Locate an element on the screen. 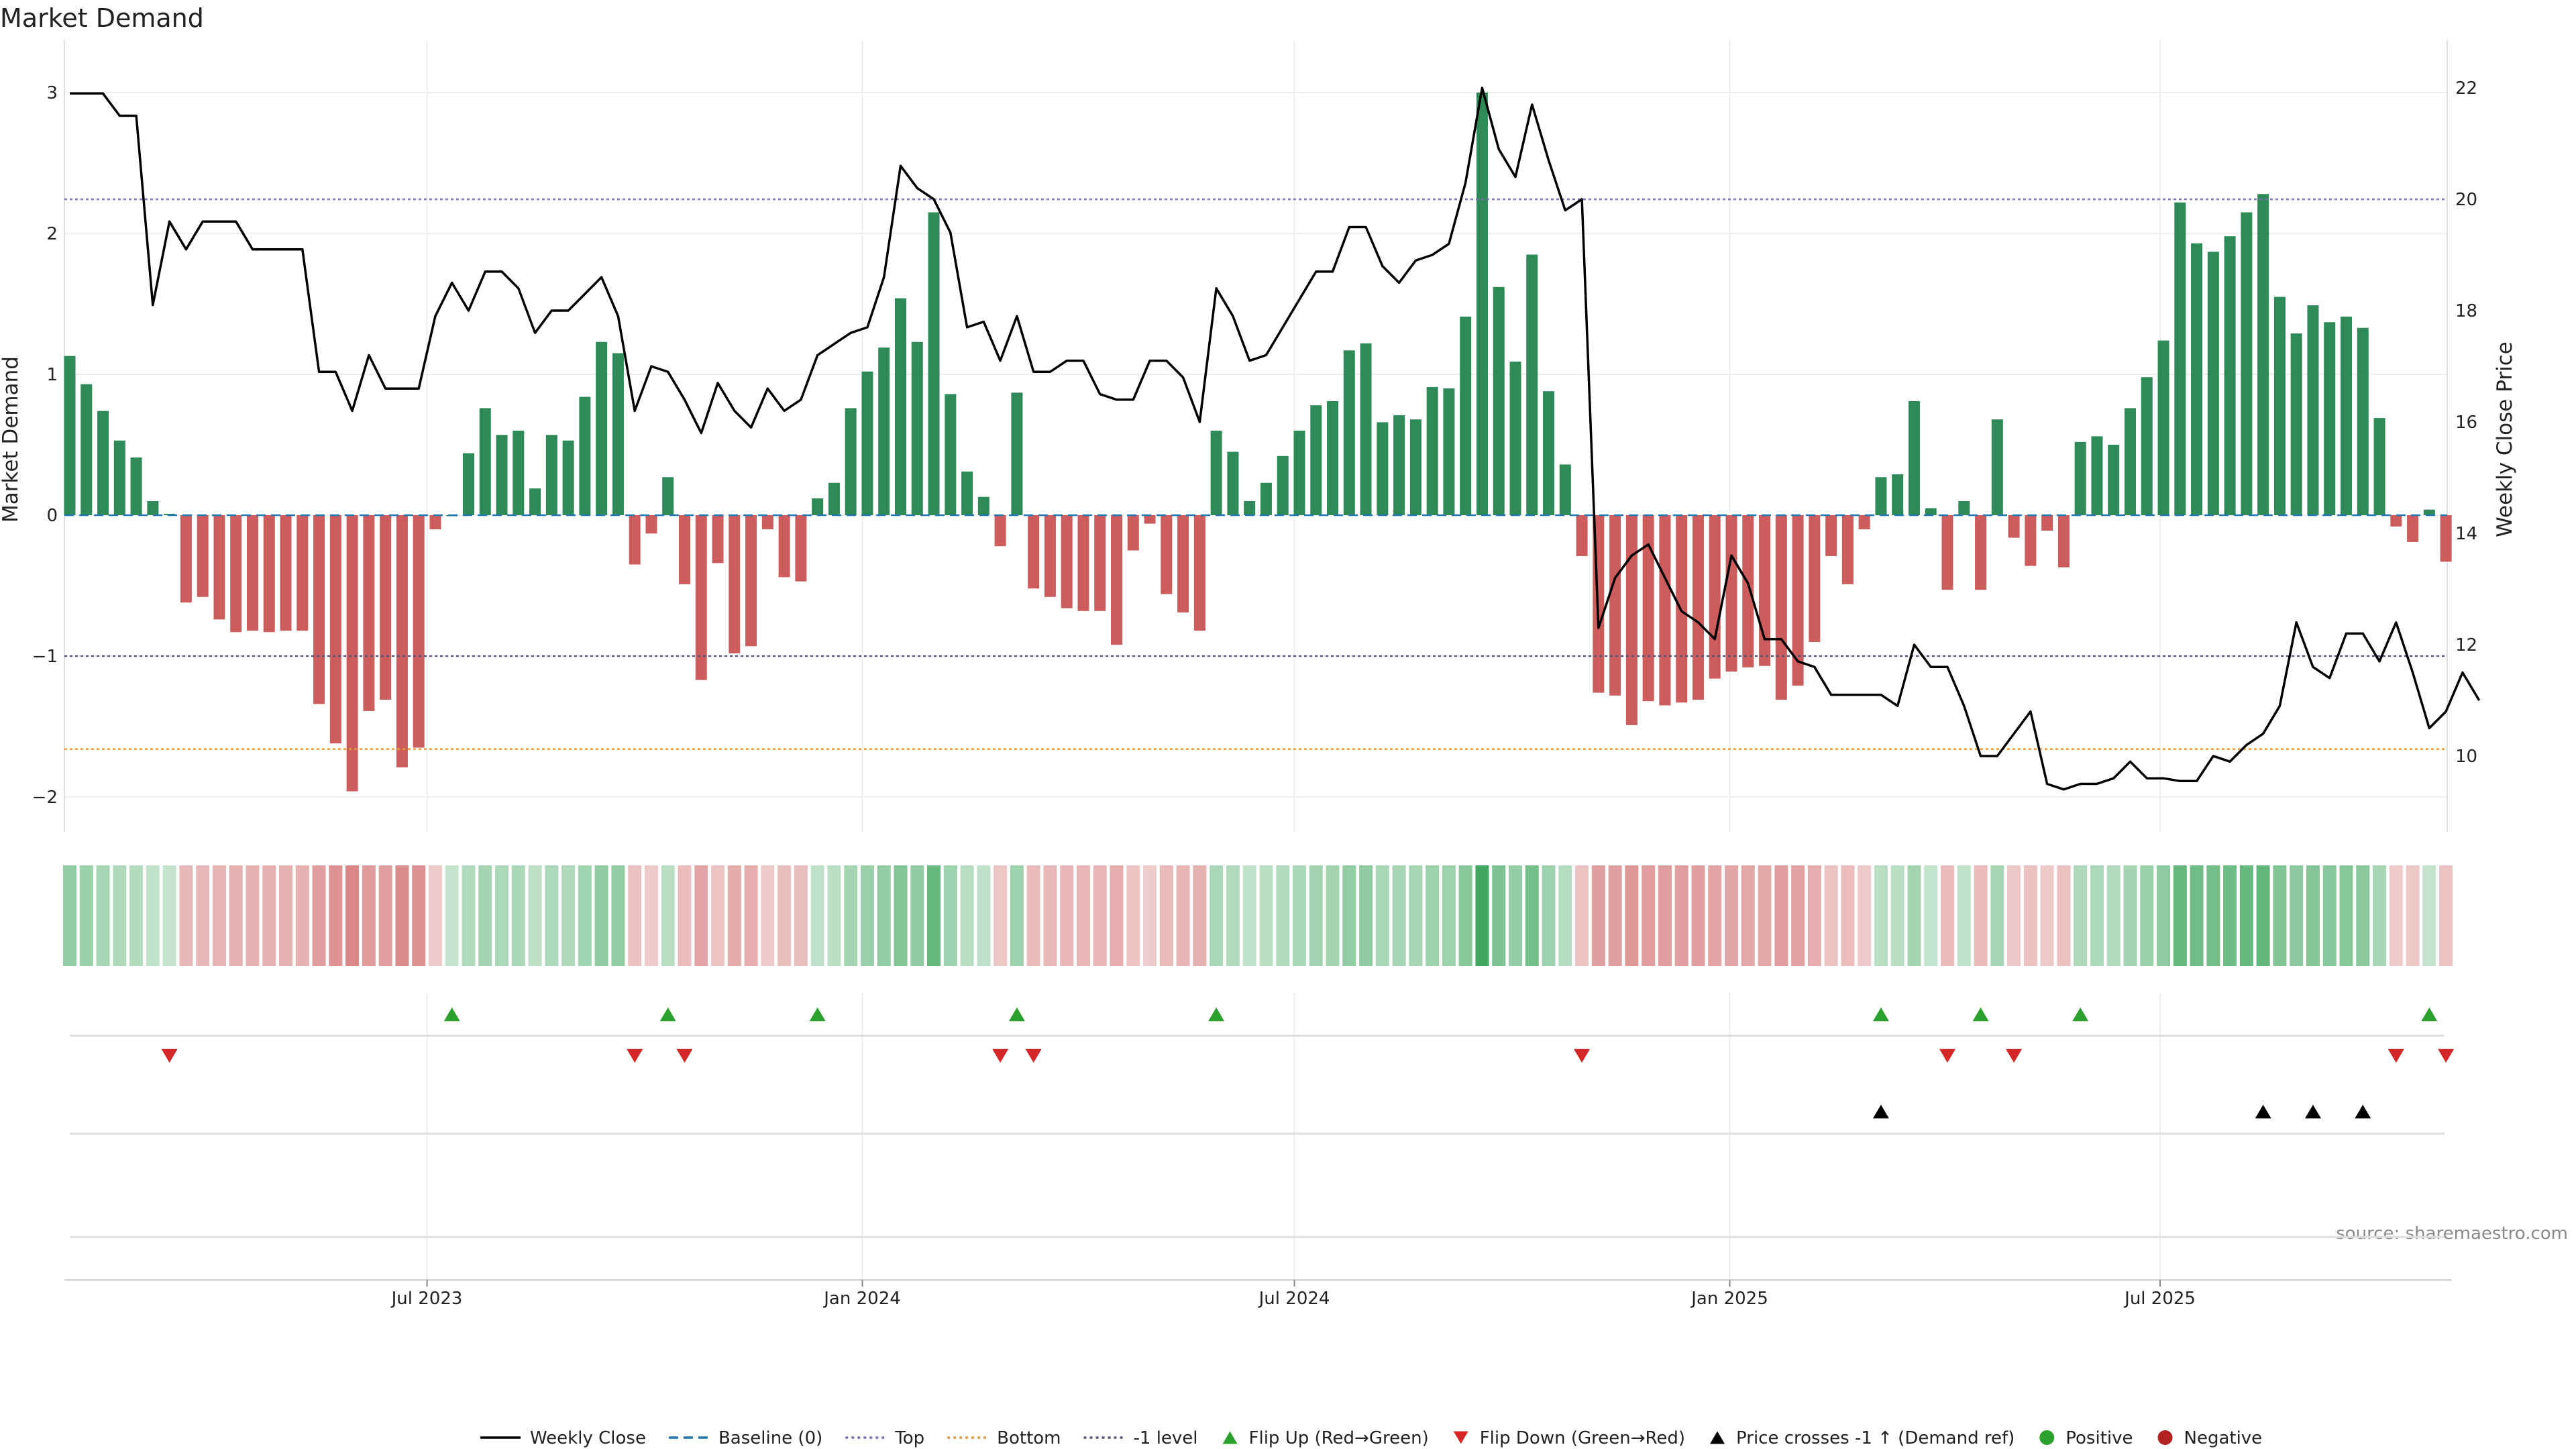  y-axis-ticks: 3 2 1 0 −1 −2 is located at coordinates (45, 445).